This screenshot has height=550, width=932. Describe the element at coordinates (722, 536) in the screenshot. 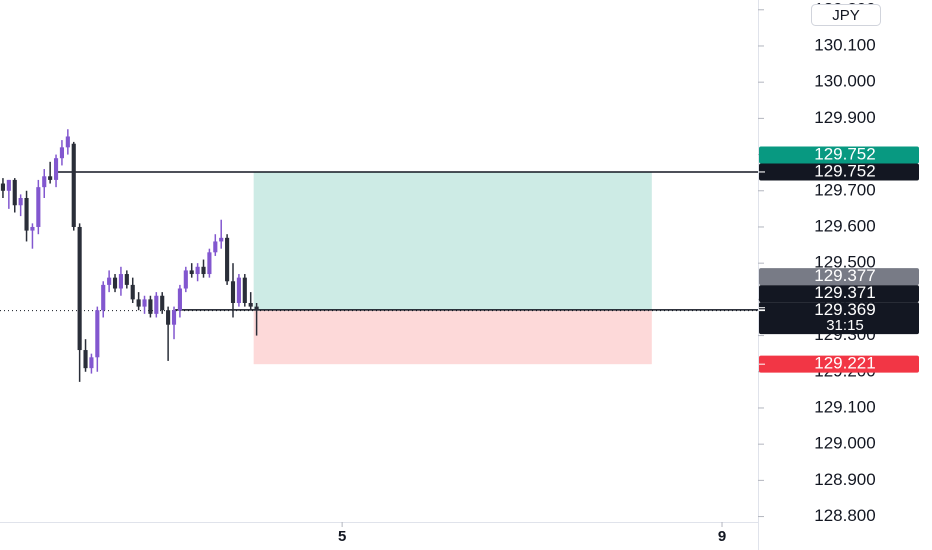

I see `x-tick-label: 9` at that location.